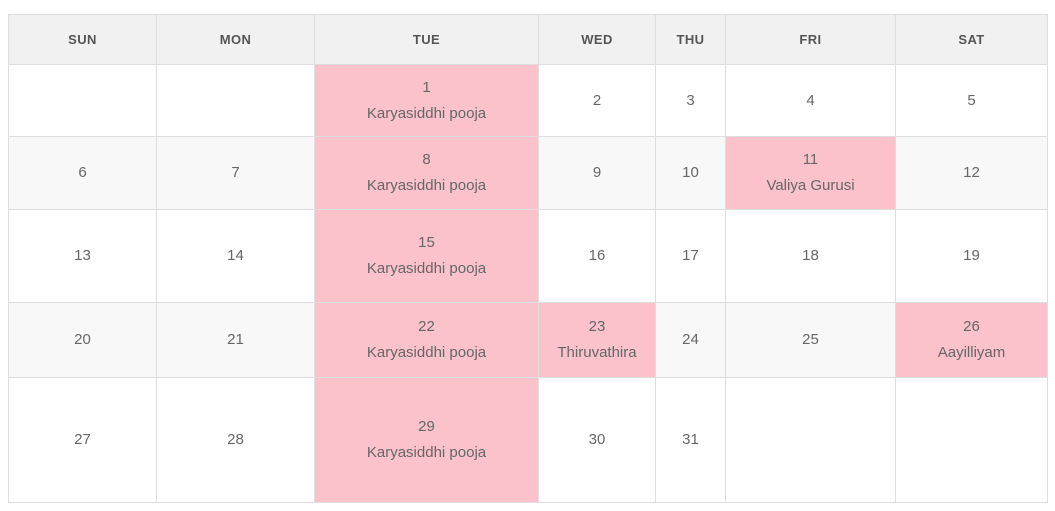 Image resolution: width=1055 pixels, height=511 pixels. What do you see at coordinates (82, 39) in the screenshot?
I see `weekday-header-sun: SUN` at bounding box center [82, 39].